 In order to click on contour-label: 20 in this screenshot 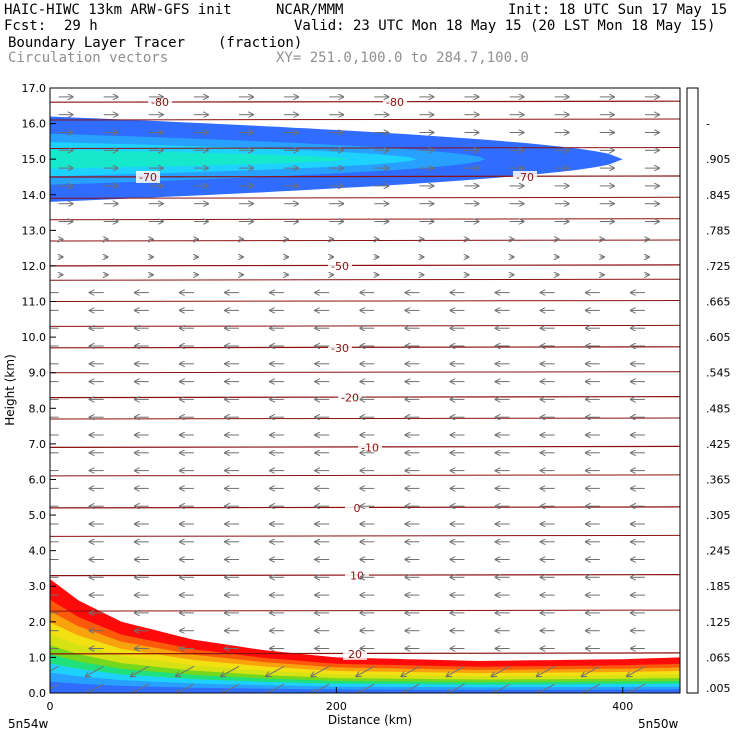, I will do `click(355, 654)`.